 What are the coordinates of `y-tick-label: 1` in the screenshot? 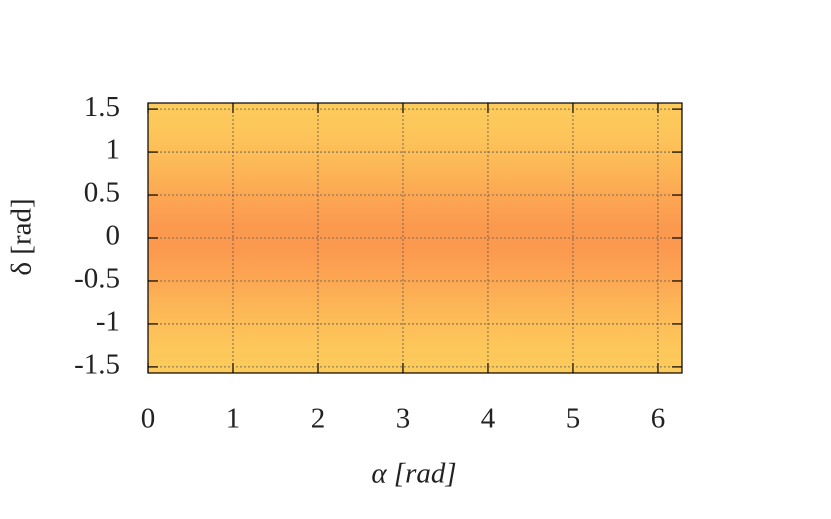 It's located at (113, 150).